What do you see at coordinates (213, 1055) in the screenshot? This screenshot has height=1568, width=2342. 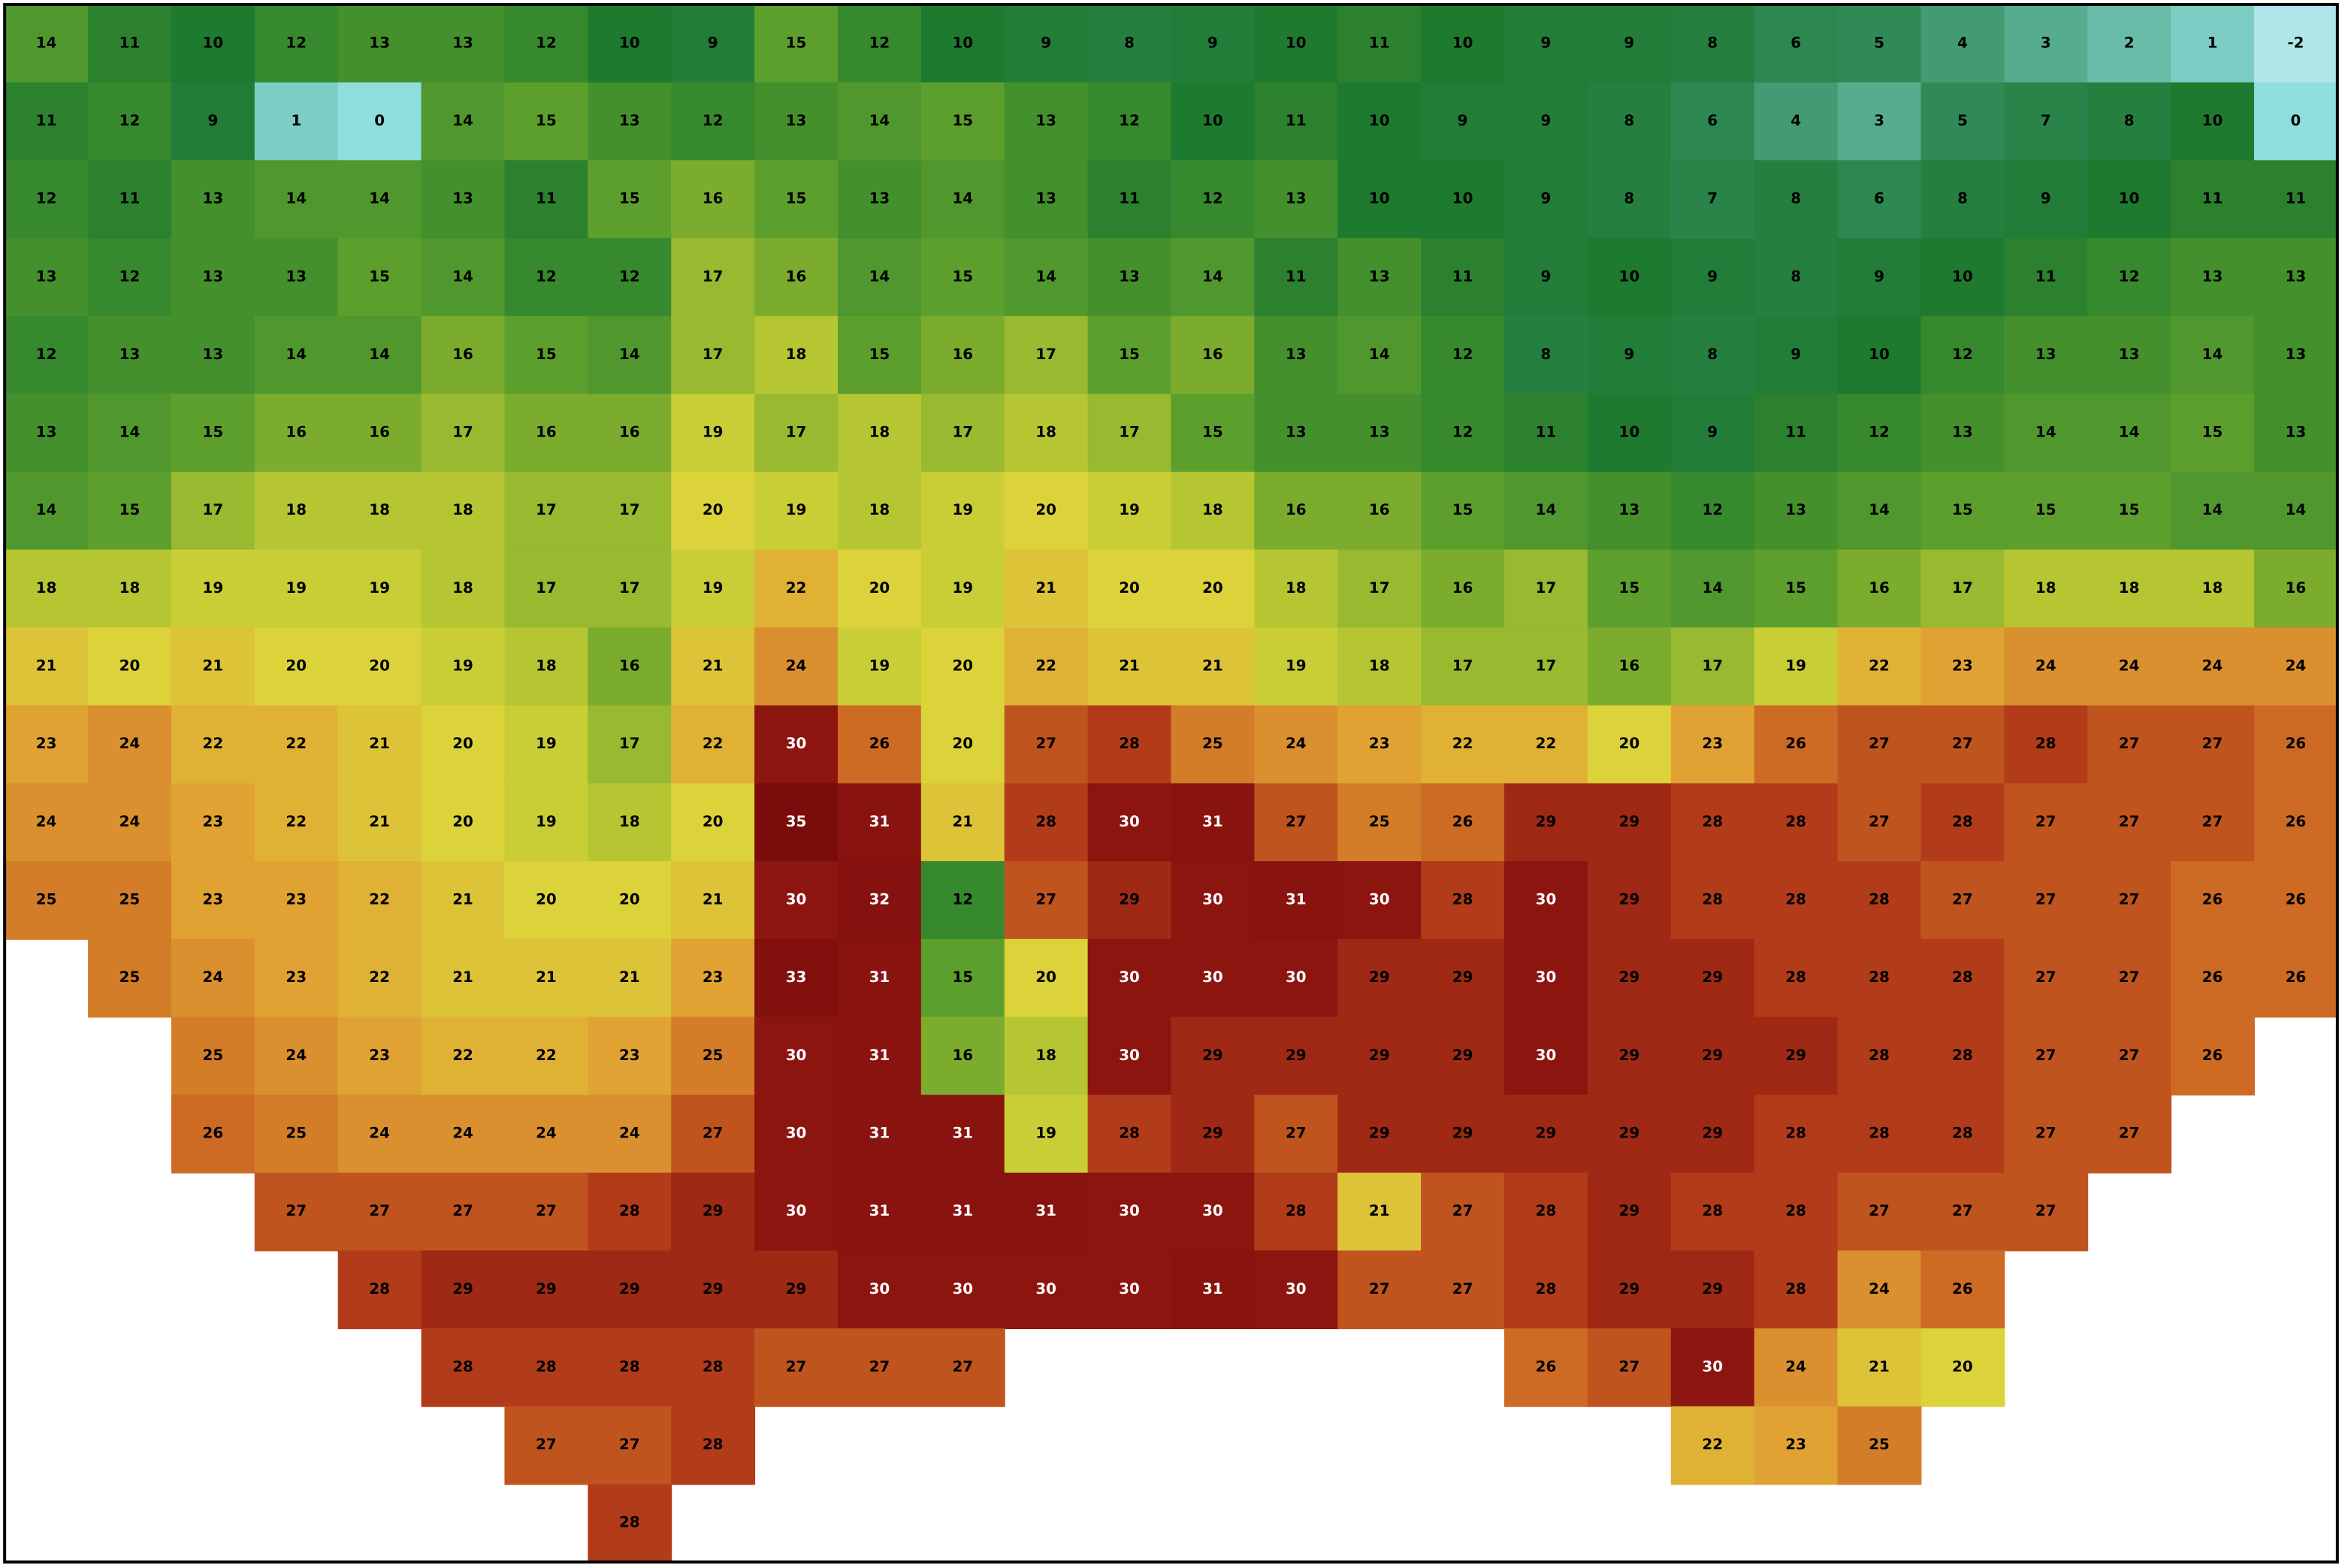 I see `temperature-label: 25` at bounding box center [213, 1055].